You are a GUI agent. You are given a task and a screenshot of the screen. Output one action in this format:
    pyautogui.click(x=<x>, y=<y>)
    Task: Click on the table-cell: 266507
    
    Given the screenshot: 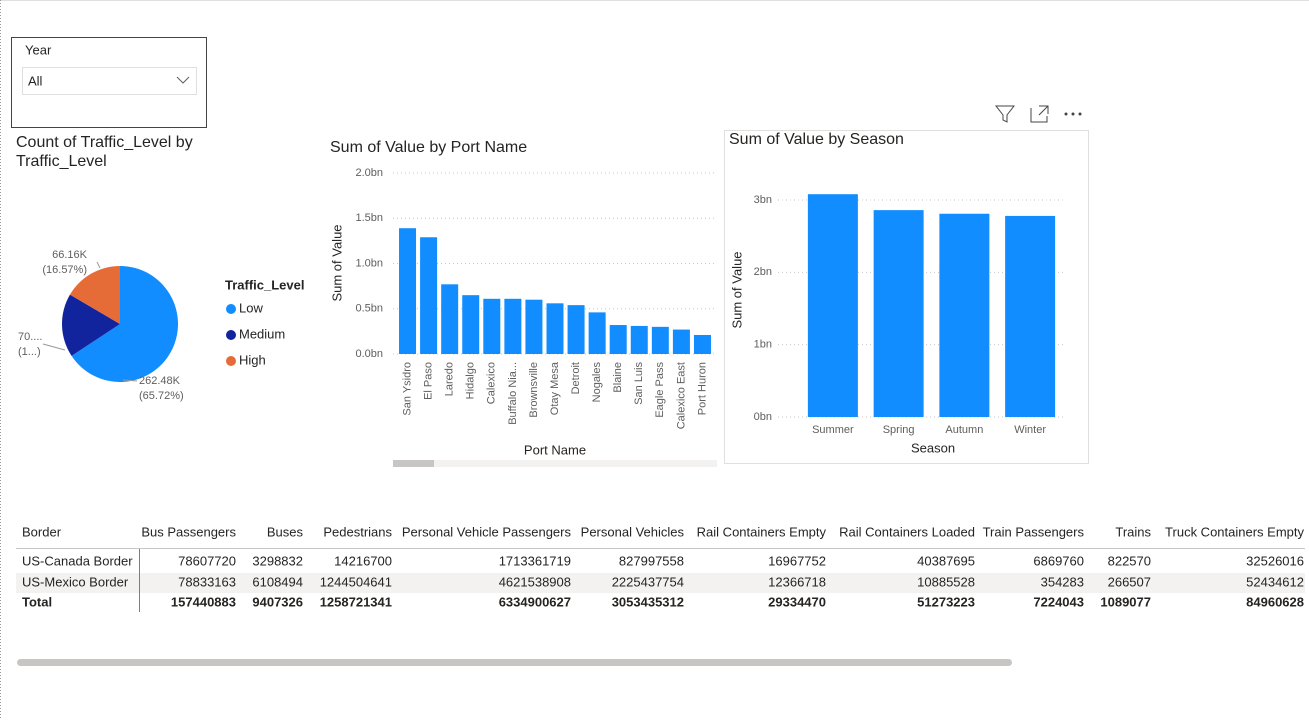 What is the action you would take?
    pyautogui.click(x=1129, y=581)
    